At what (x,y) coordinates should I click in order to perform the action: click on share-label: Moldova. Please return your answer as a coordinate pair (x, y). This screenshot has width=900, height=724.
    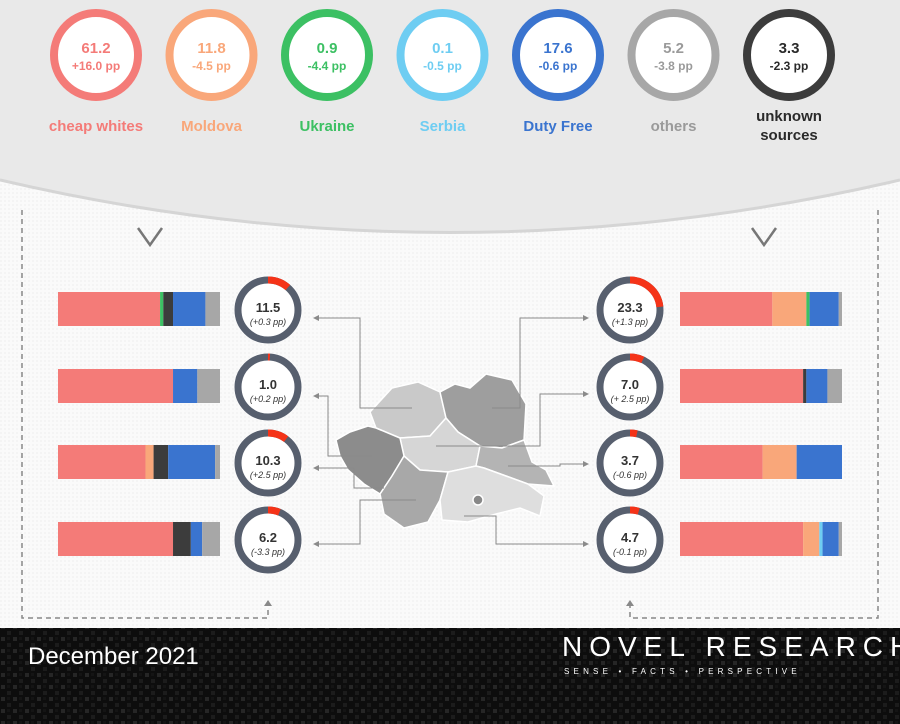
    Looking at the image, I should click on (211, 126).